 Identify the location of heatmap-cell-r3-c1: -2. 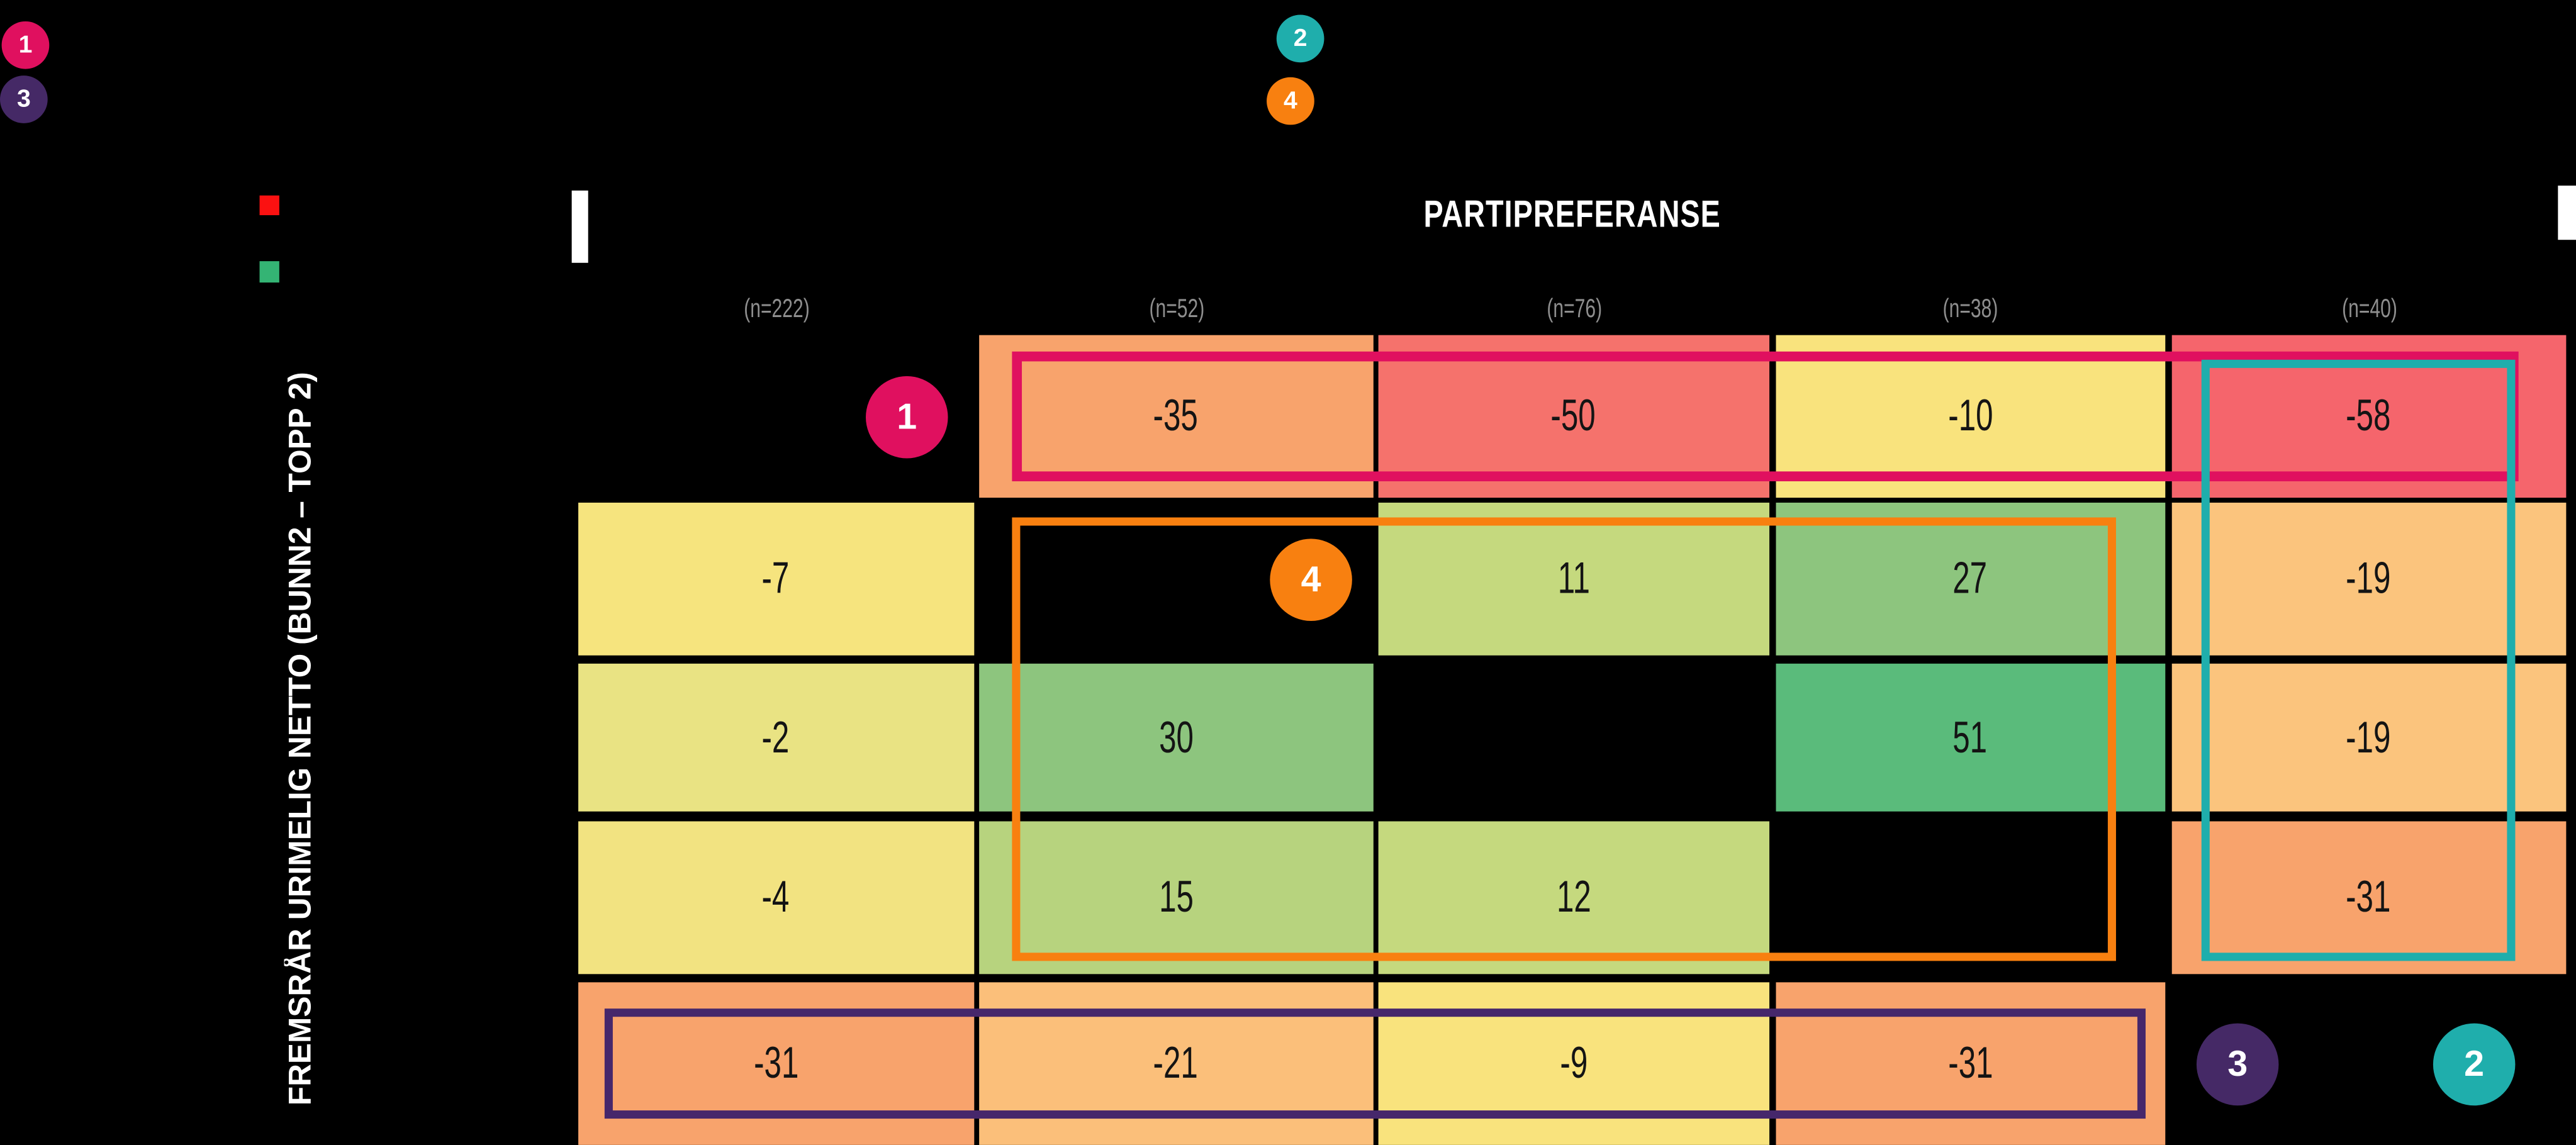
(776, 737).